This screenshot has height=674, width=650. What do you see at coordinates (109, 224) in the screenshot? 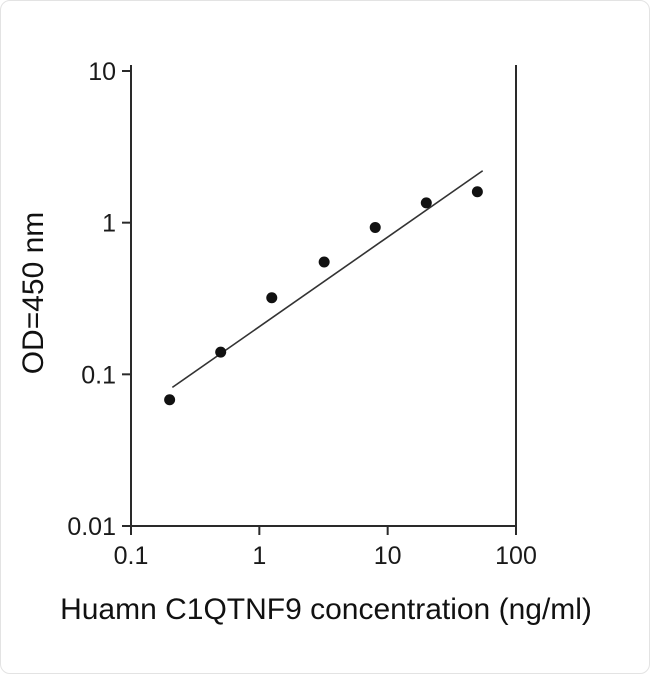
I see `y-tick-label: 1` at bounding box center [109, 224].